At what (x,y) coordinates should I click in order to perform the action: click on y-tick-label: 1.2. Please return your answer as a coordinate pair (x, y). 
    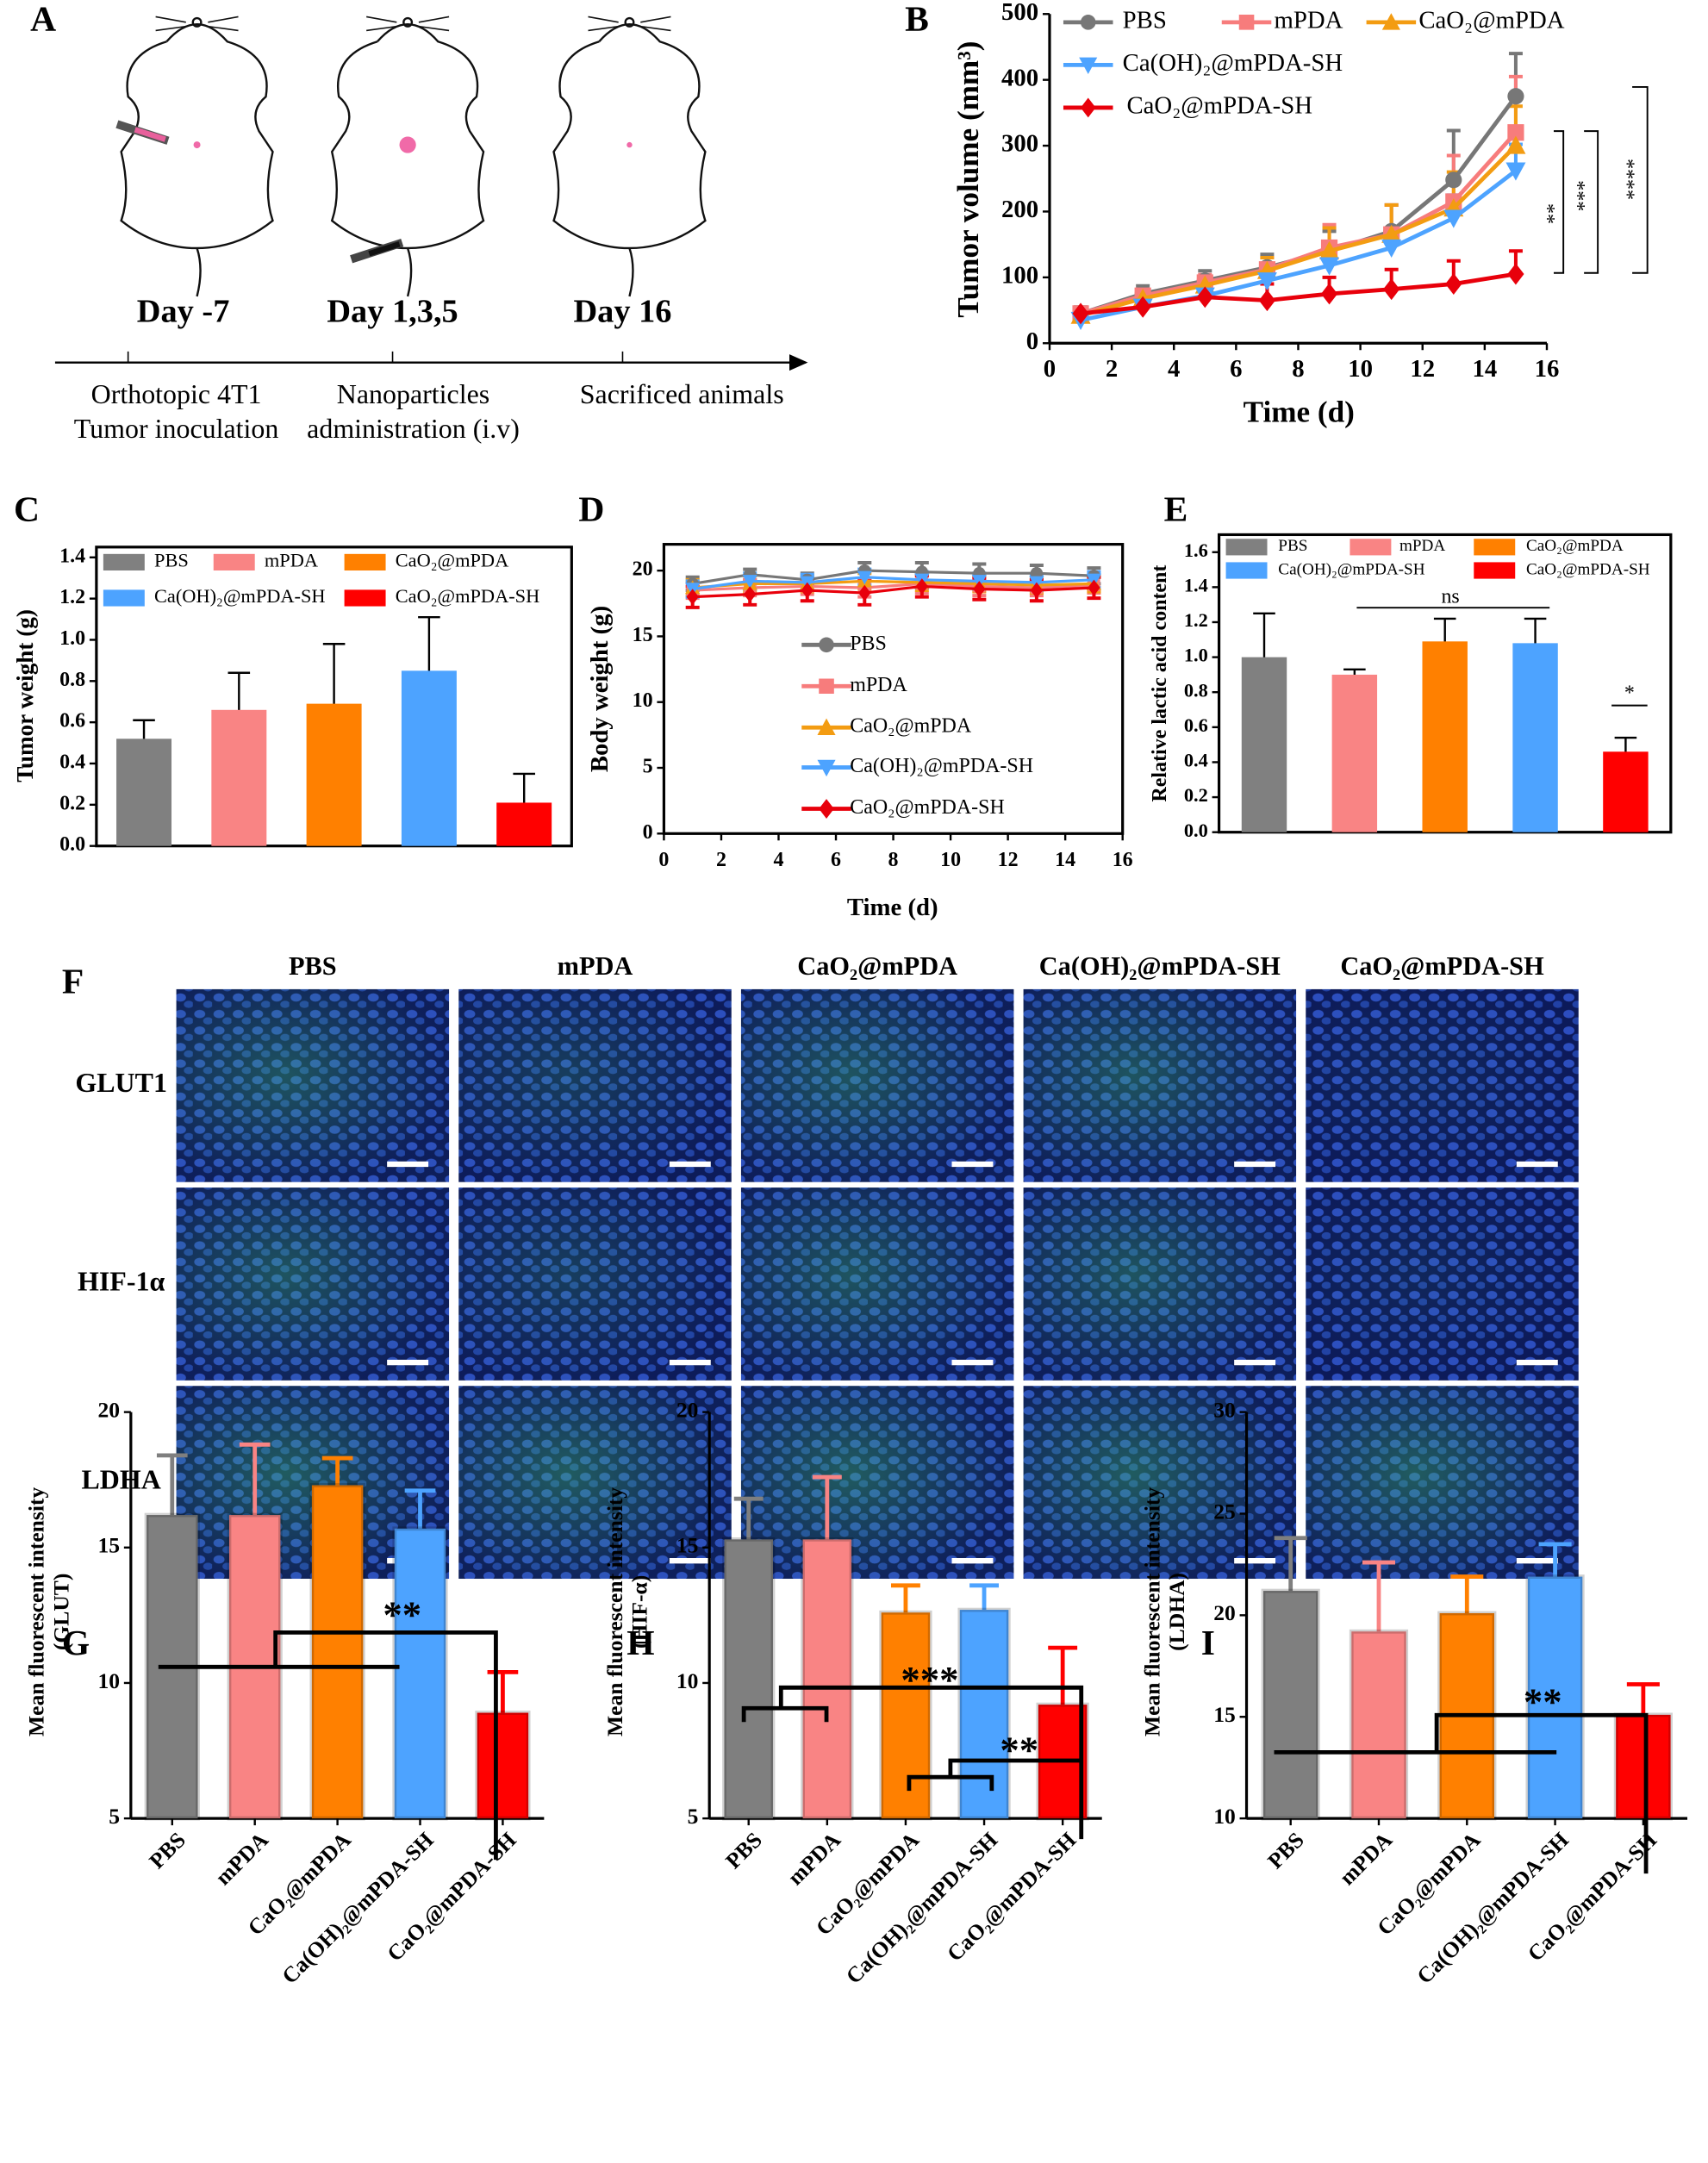
    Looking at the image, I should click on (1196, 620).